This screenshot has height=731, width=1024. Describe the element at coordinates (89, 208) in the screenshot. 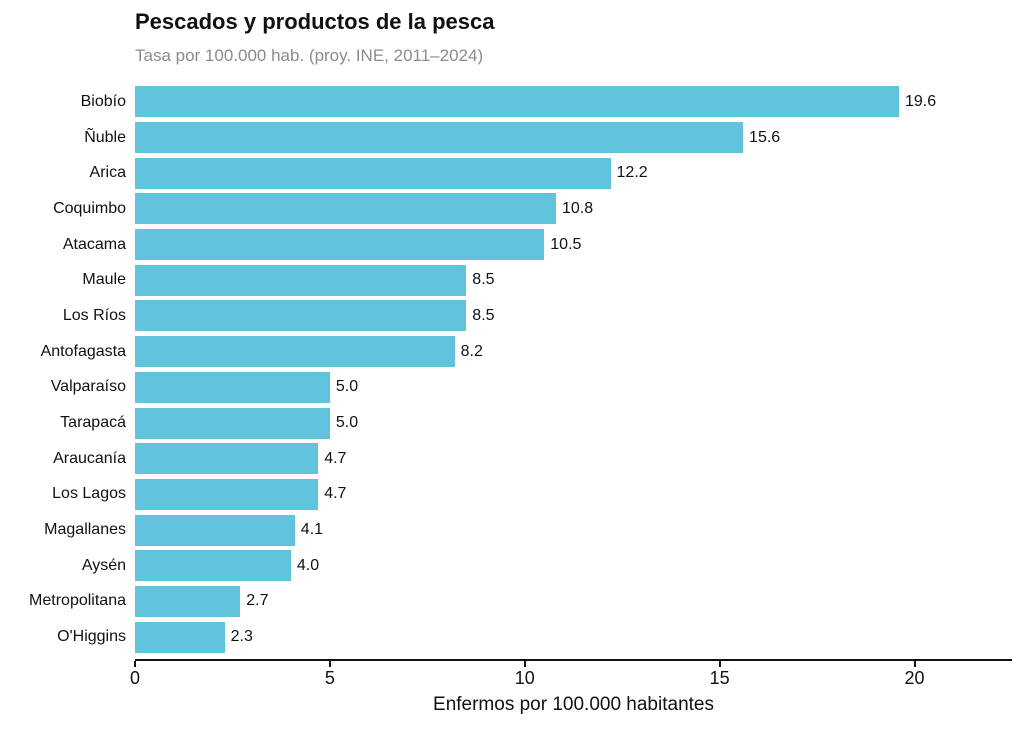

I see `y-axis-label: Coquimbo` at that location.